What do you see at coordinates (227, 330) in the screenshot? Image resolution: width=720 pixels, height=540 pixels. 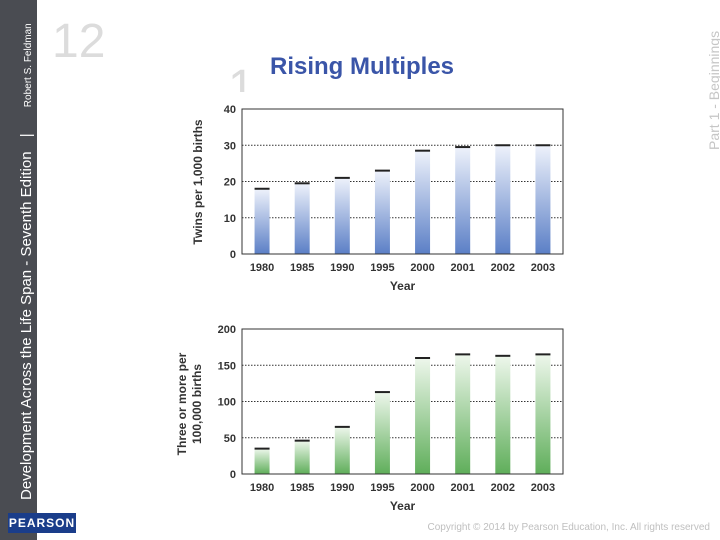 I see `y-tick-label: 200` at bounding box center [227, 330].